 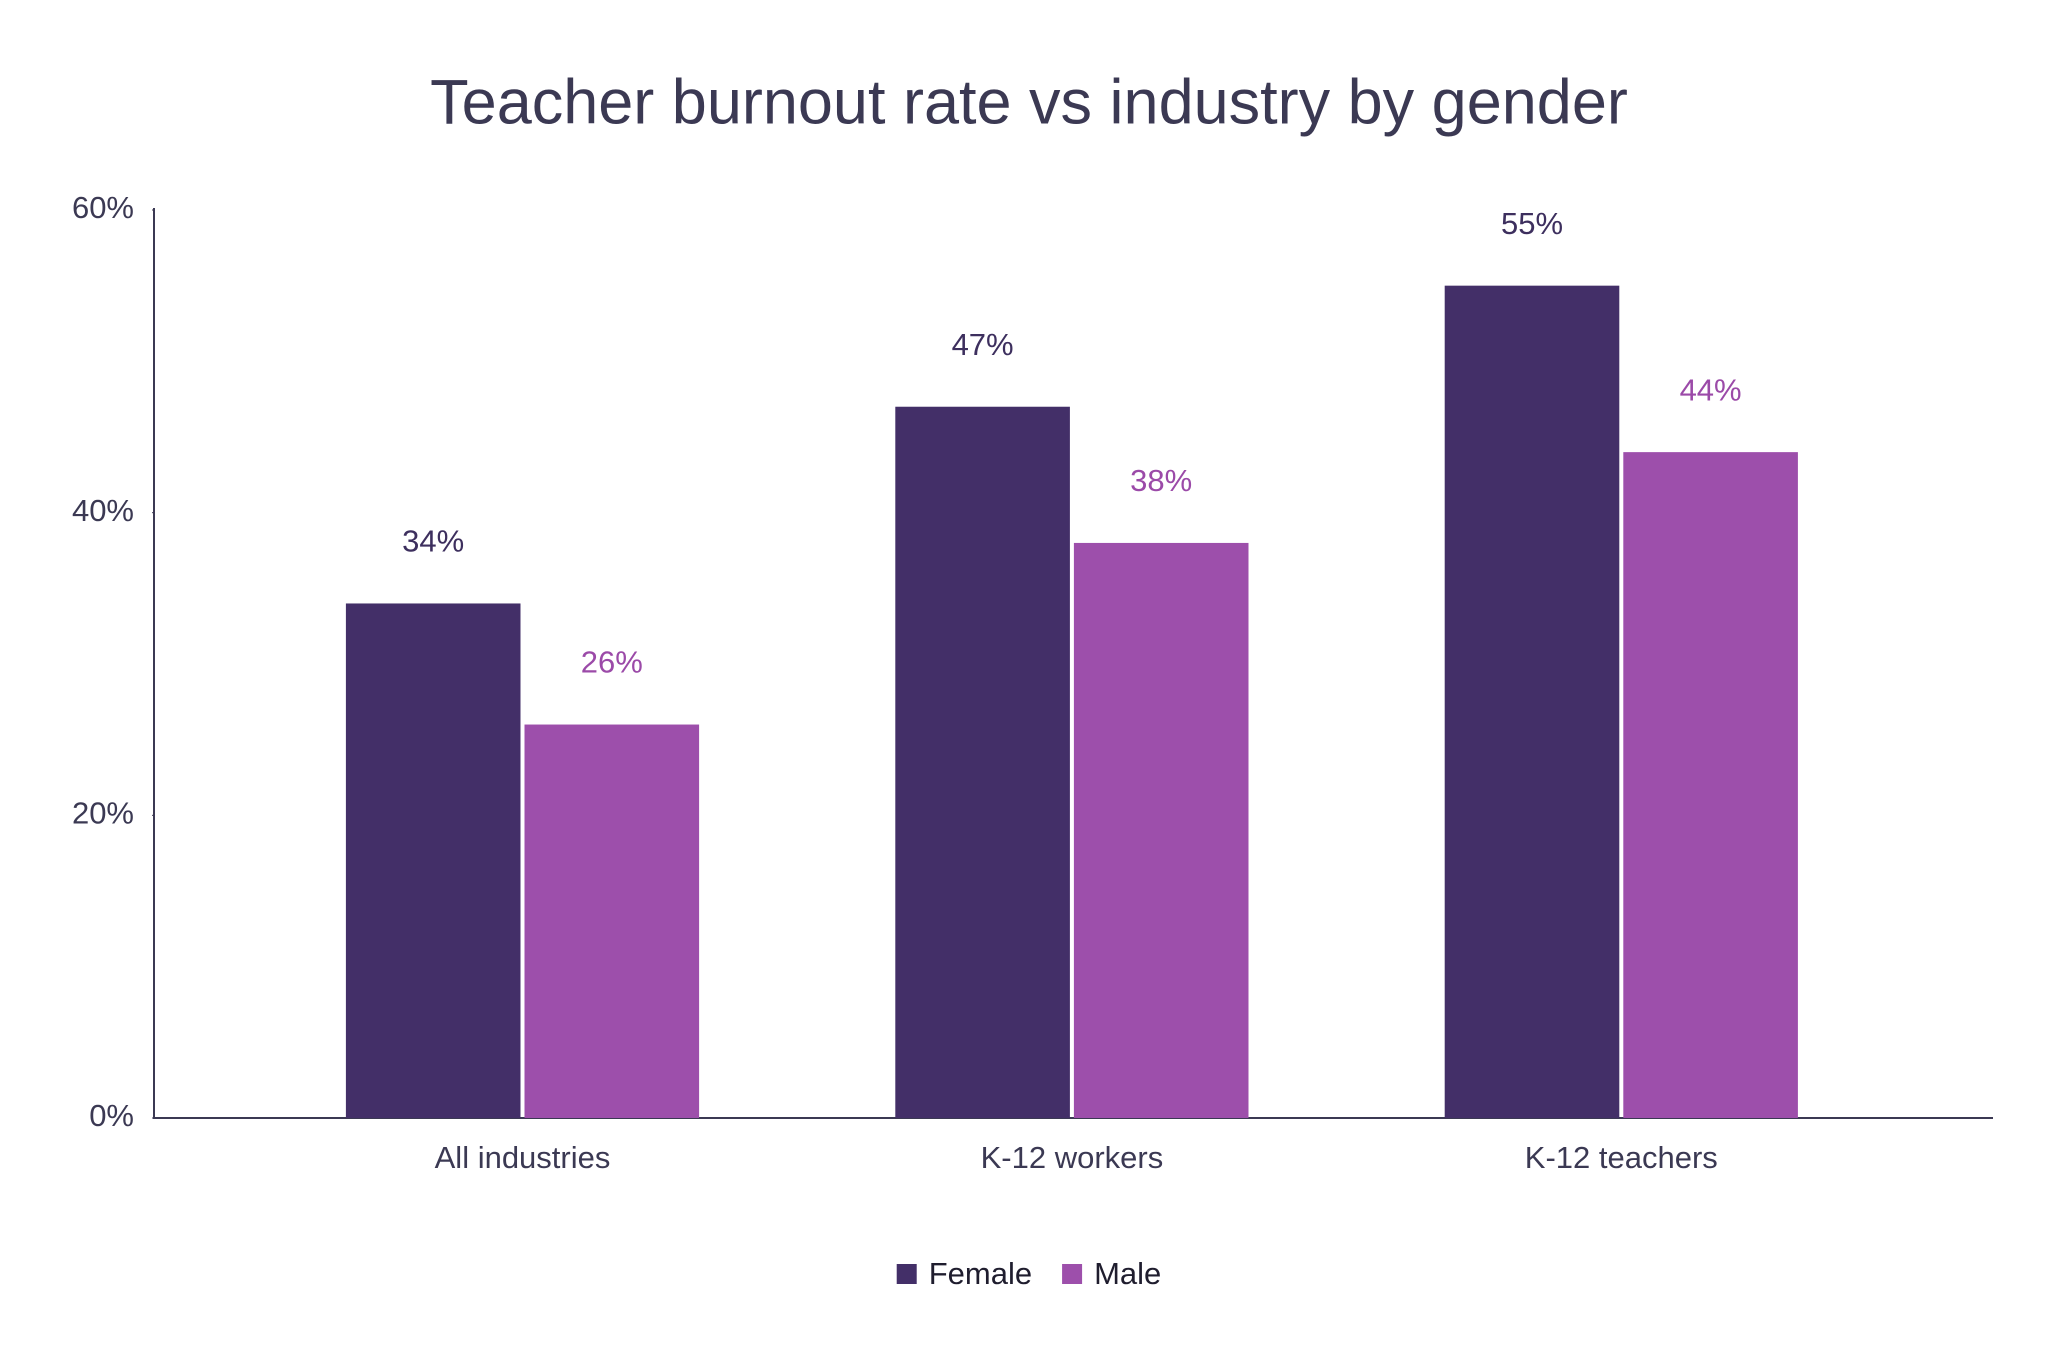 I want to click on legend-label: Female, so click(x=980, y=1273).